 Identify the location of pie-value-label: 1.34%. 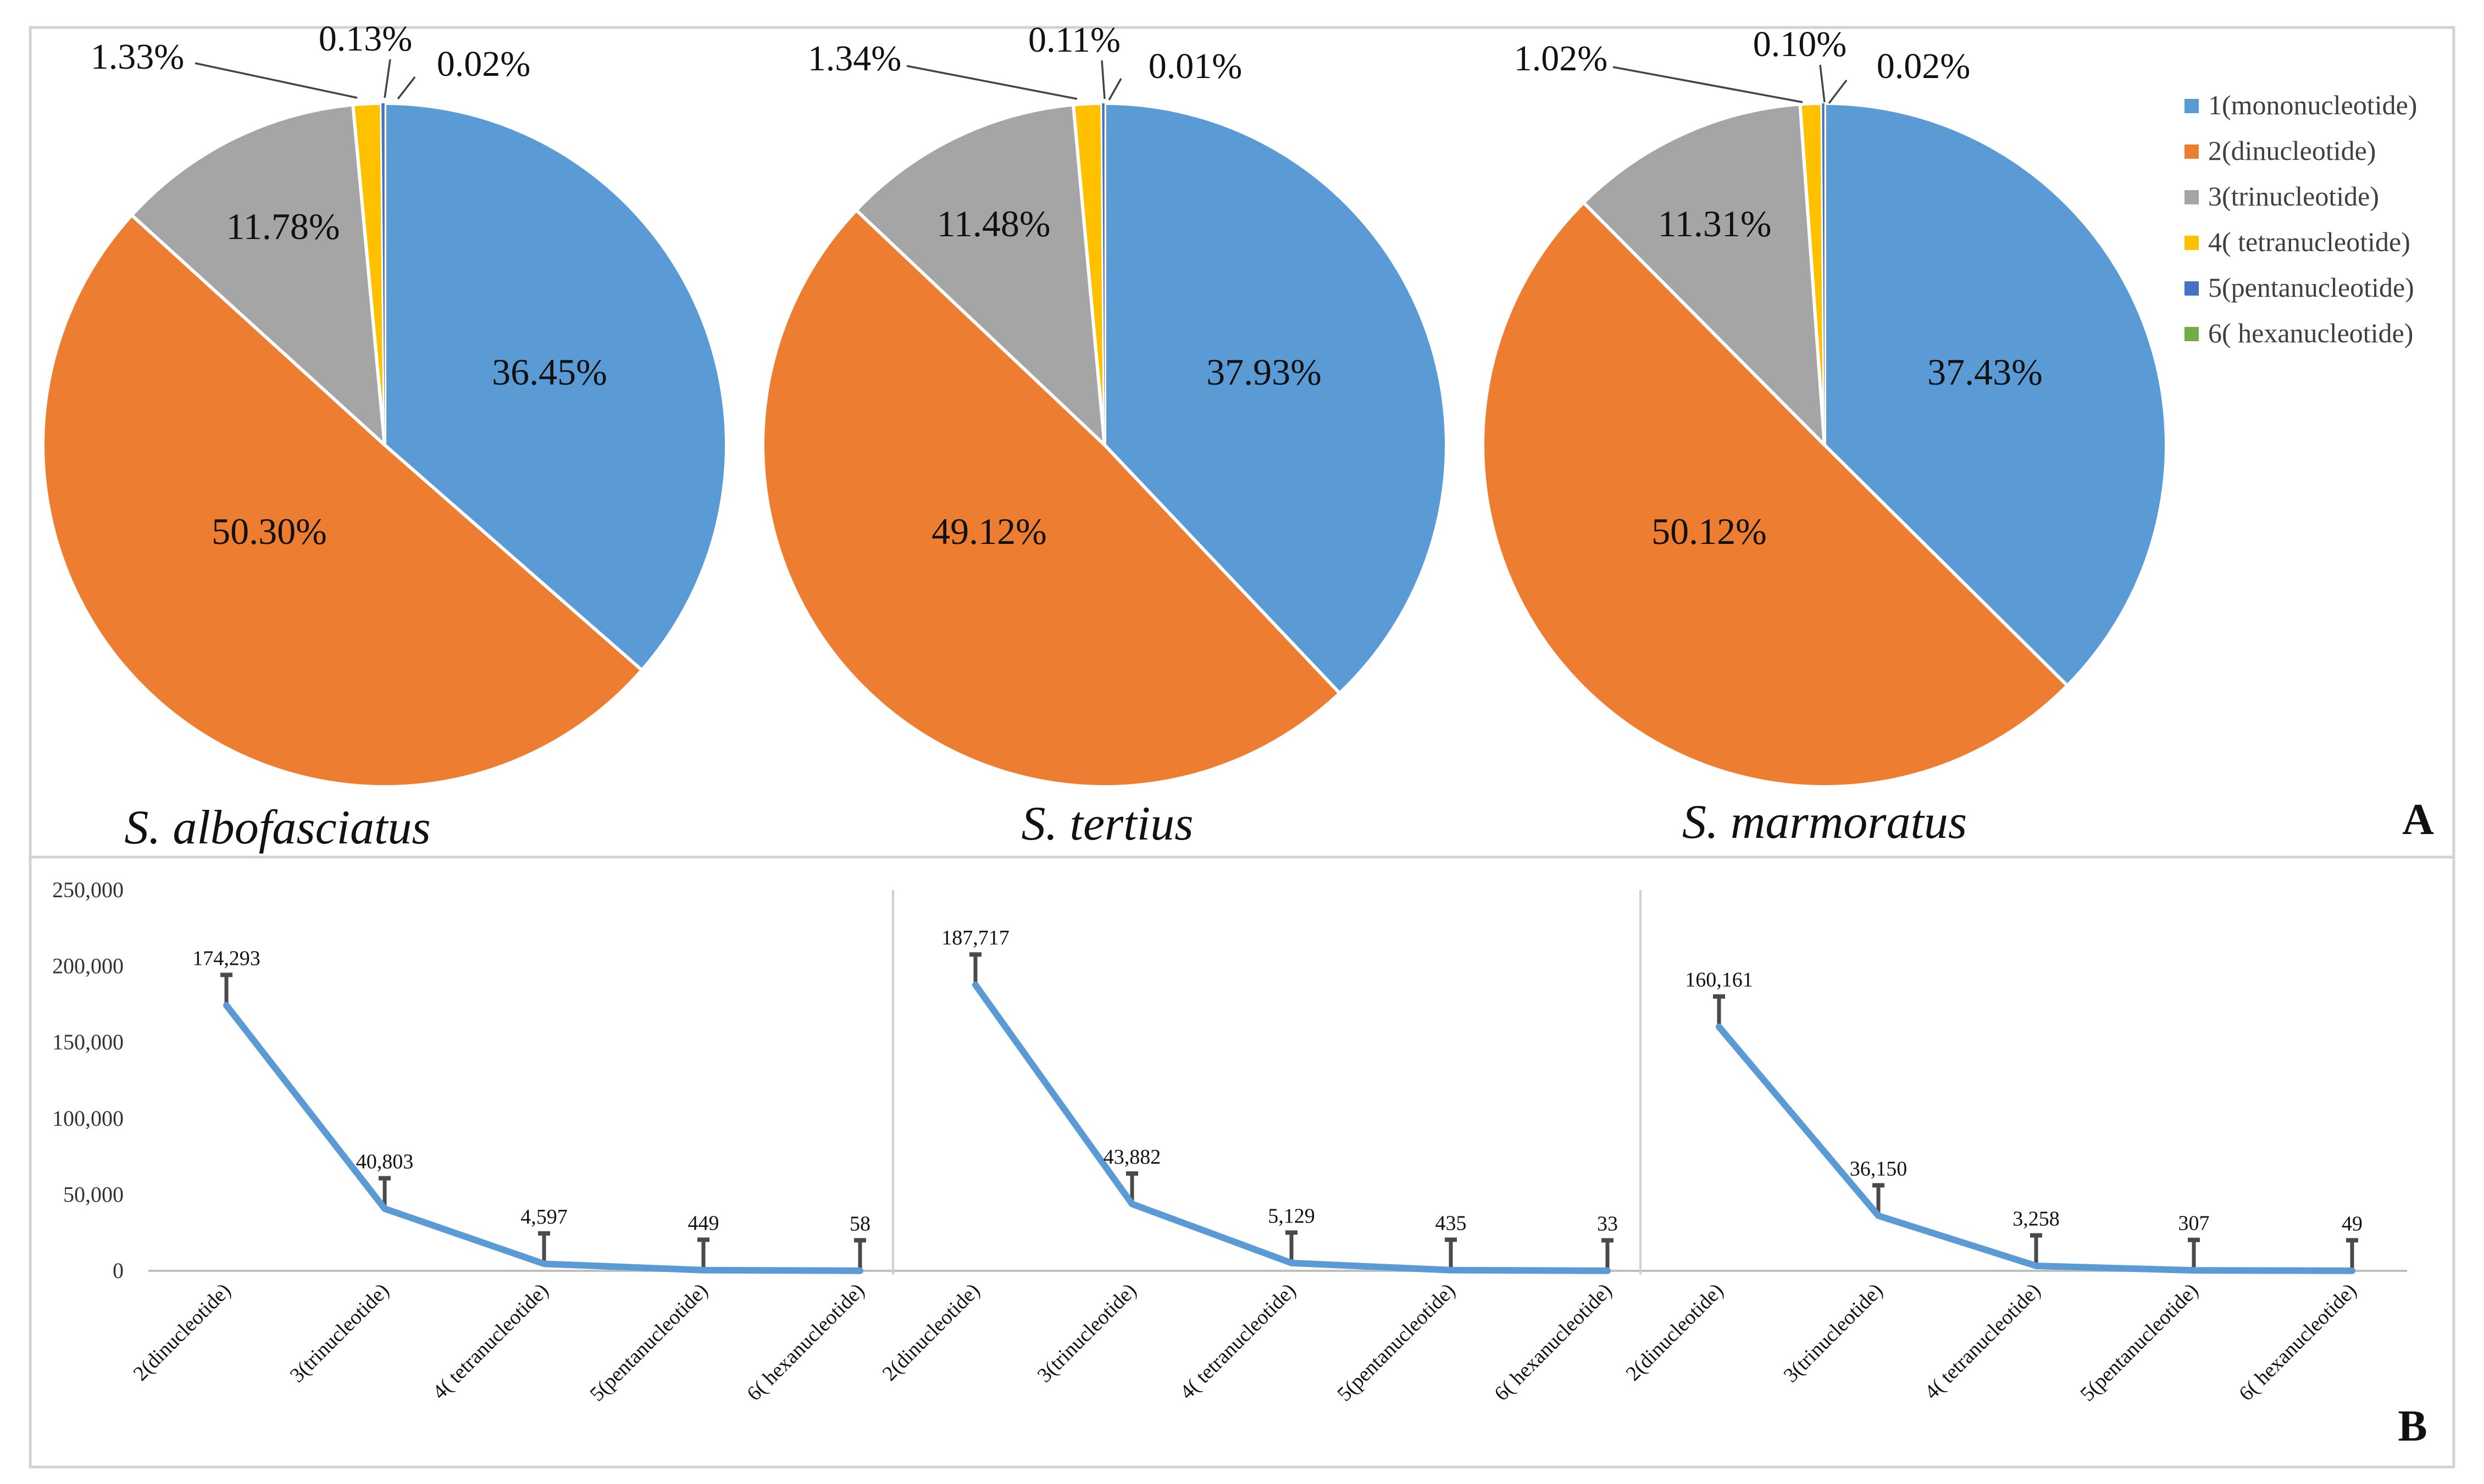
(855, 58).